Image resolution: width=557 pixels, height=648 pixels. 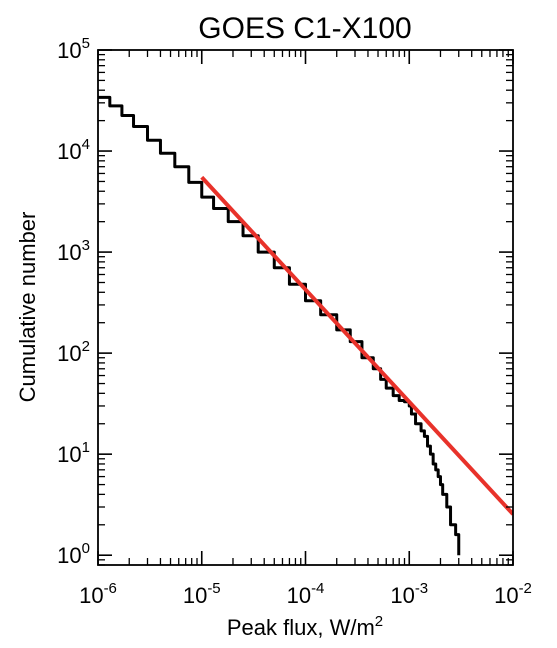 I want to click on x-tick-label: 10⁻⁶, so click(x=98, y=594).